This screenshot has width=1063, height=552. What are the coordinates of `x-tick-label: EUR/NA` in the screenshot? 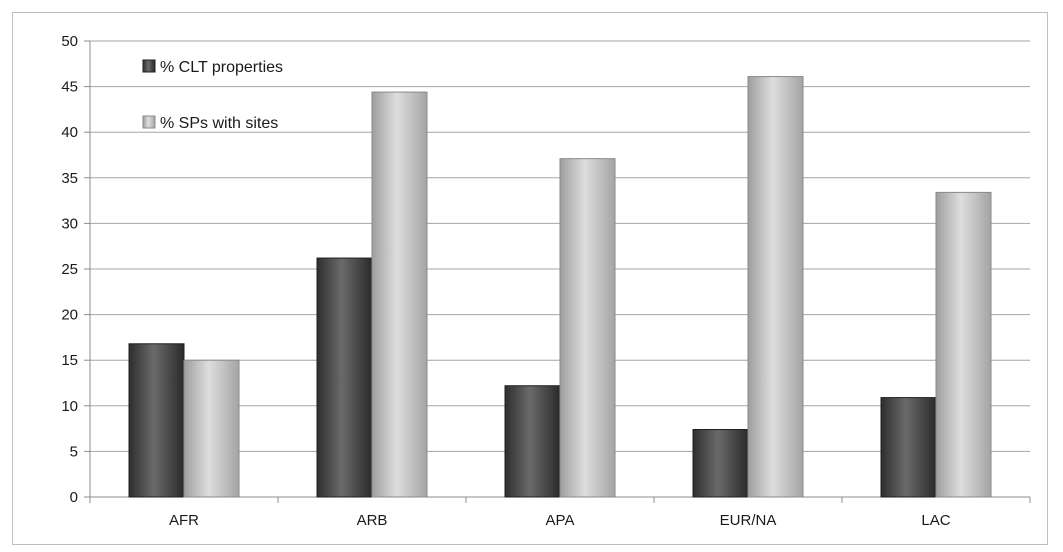 It's located at (748, 520).